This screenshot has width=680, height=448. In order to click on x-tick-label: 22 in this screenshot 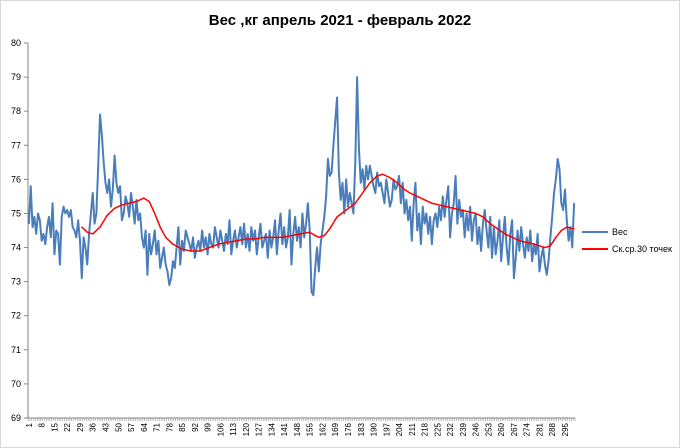, I will do `click(67, 426)`.